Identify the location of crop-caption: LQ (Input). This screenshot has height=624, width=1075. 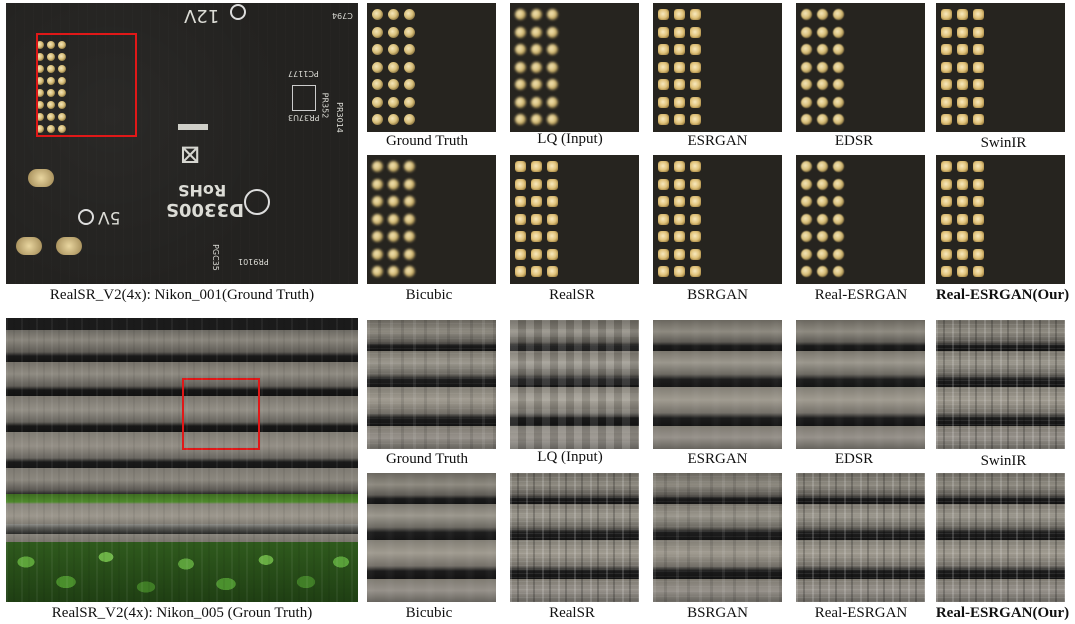
(570, 139).